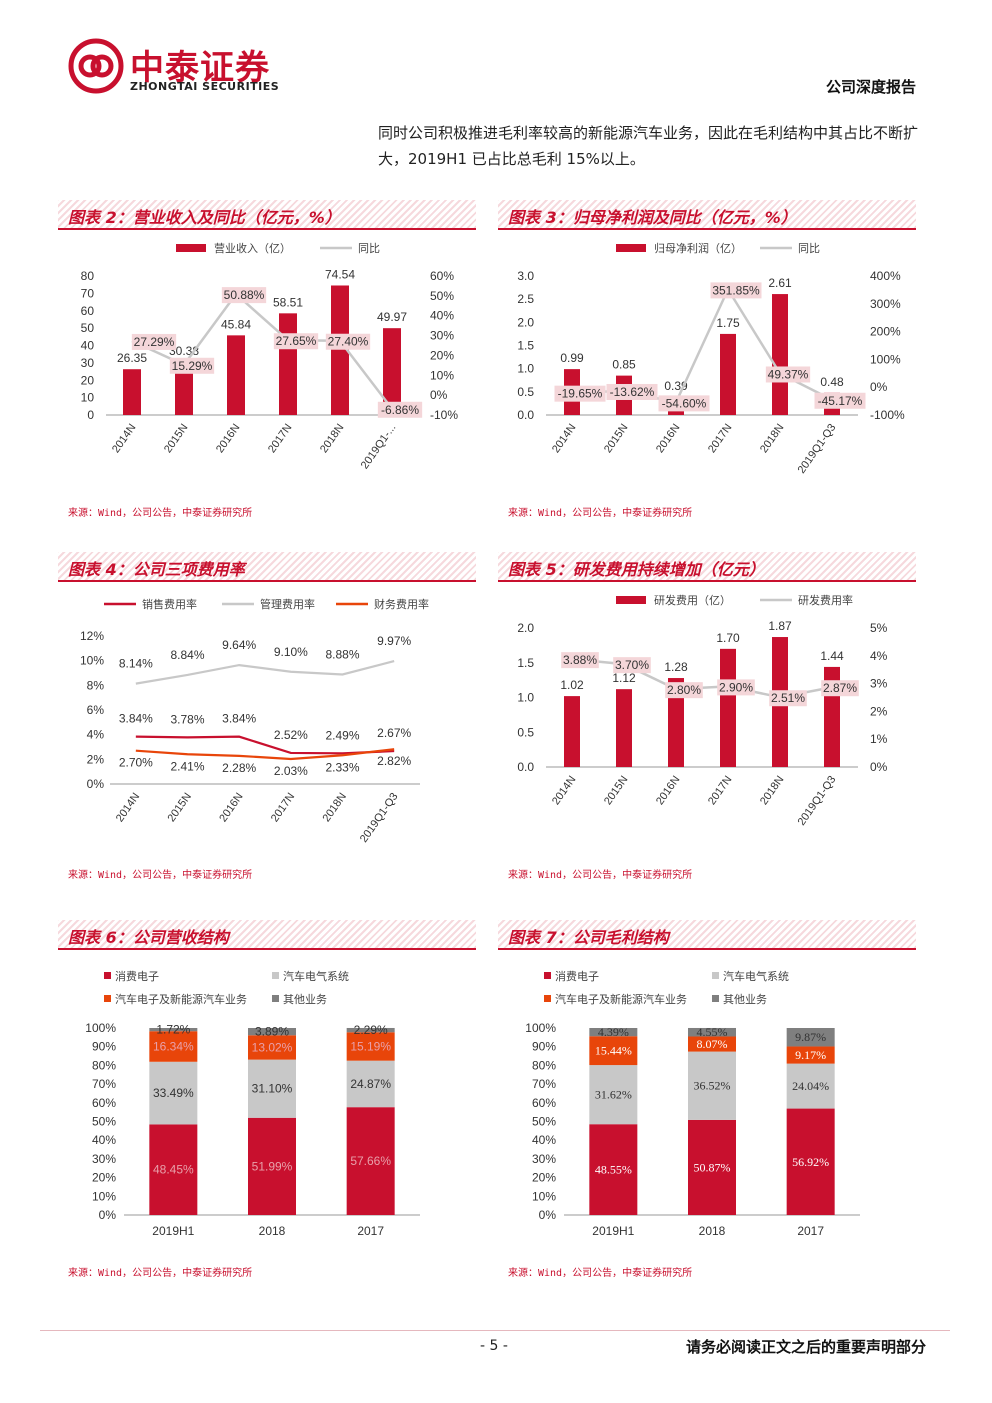 Image resolution: width=992 pixels, height=1403 pixels. What do you see at coordinates (544, 1159) in the screenshot?
I see `y-tick-label: 30%` at bounding box center [544, 1159].